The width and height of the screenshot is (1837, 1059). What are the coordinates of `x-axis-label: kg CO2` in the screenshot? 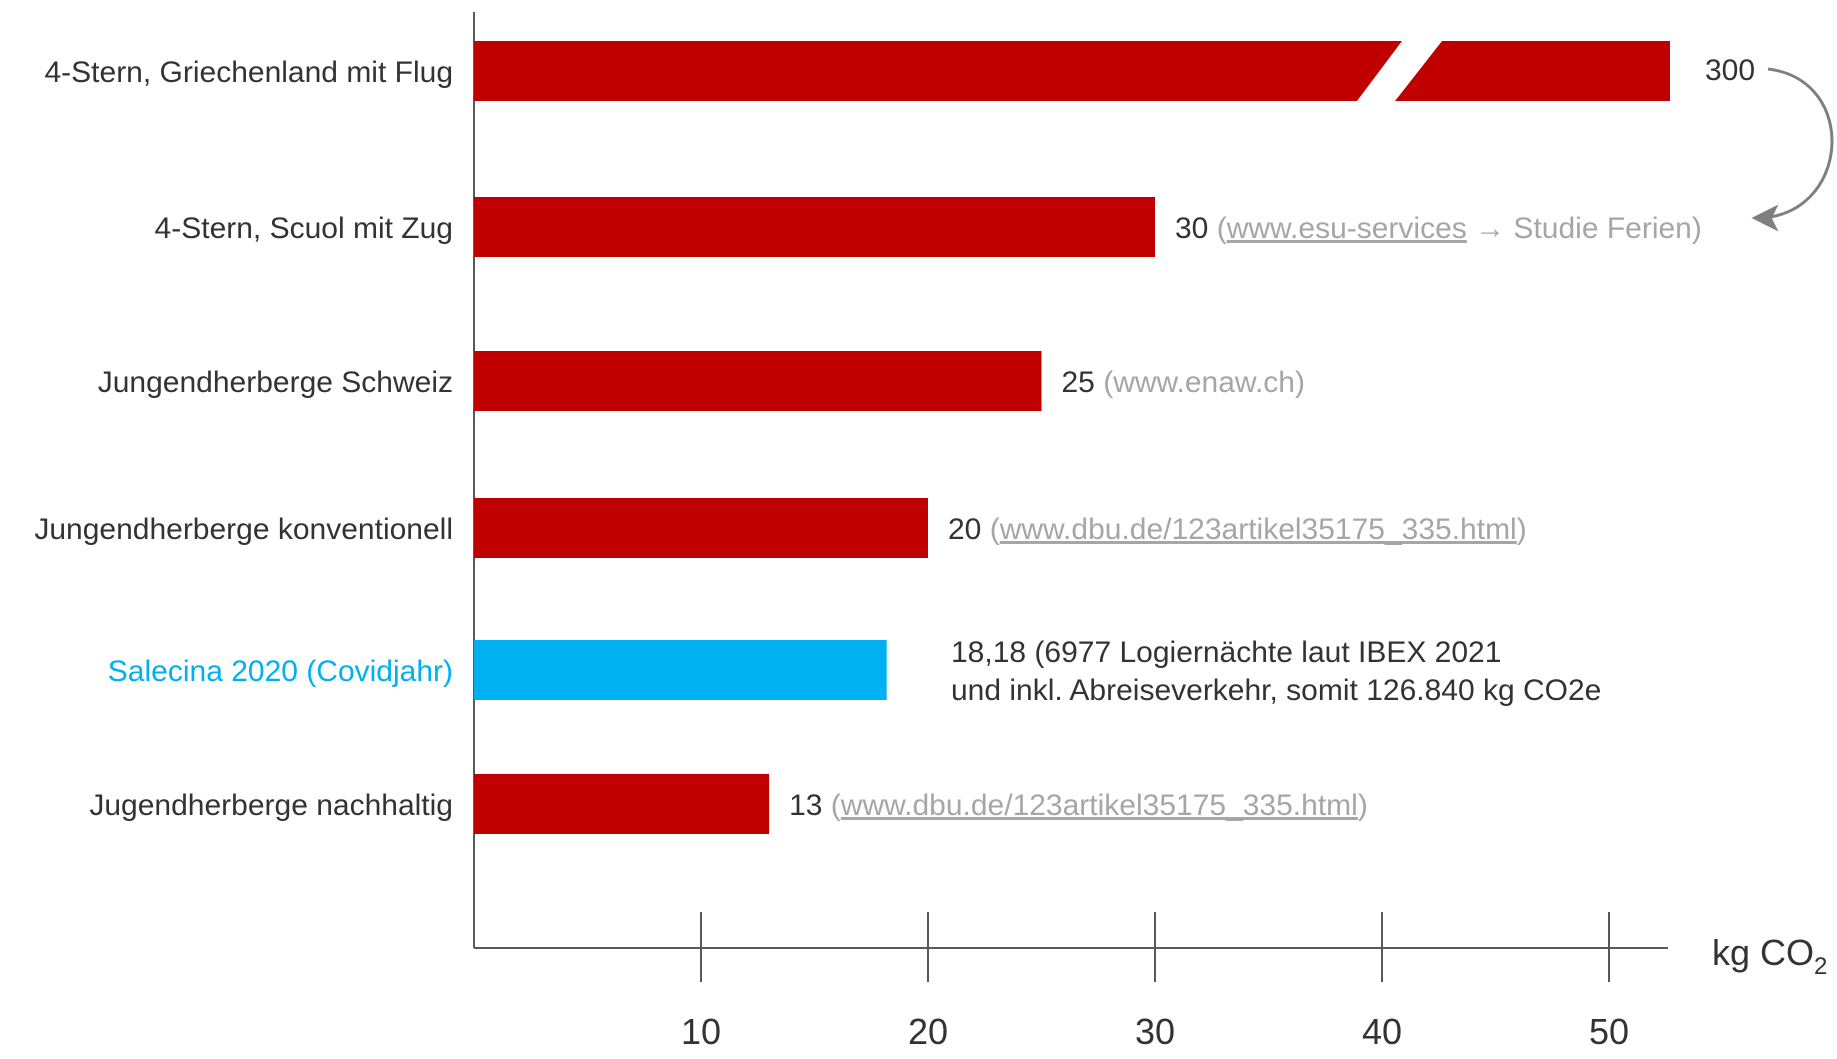 It's located at (1769, 956).